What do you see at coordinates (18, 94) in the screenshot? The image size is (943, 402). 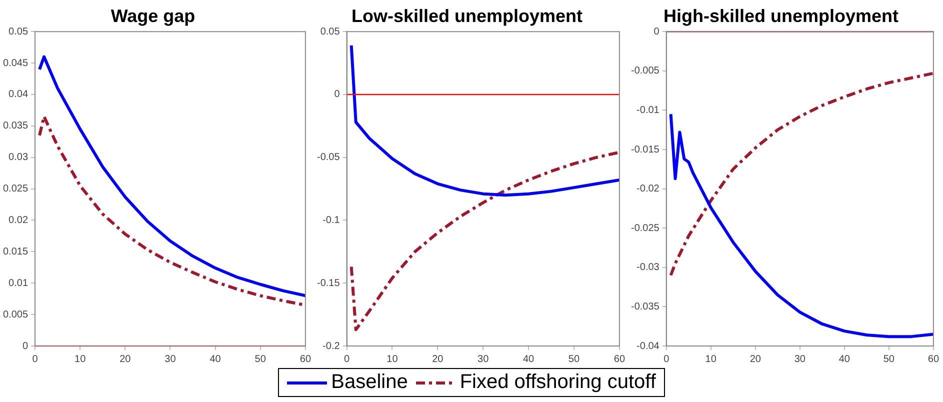 I see `y-tick-label: 0.04` at bounding box center [18, 94].